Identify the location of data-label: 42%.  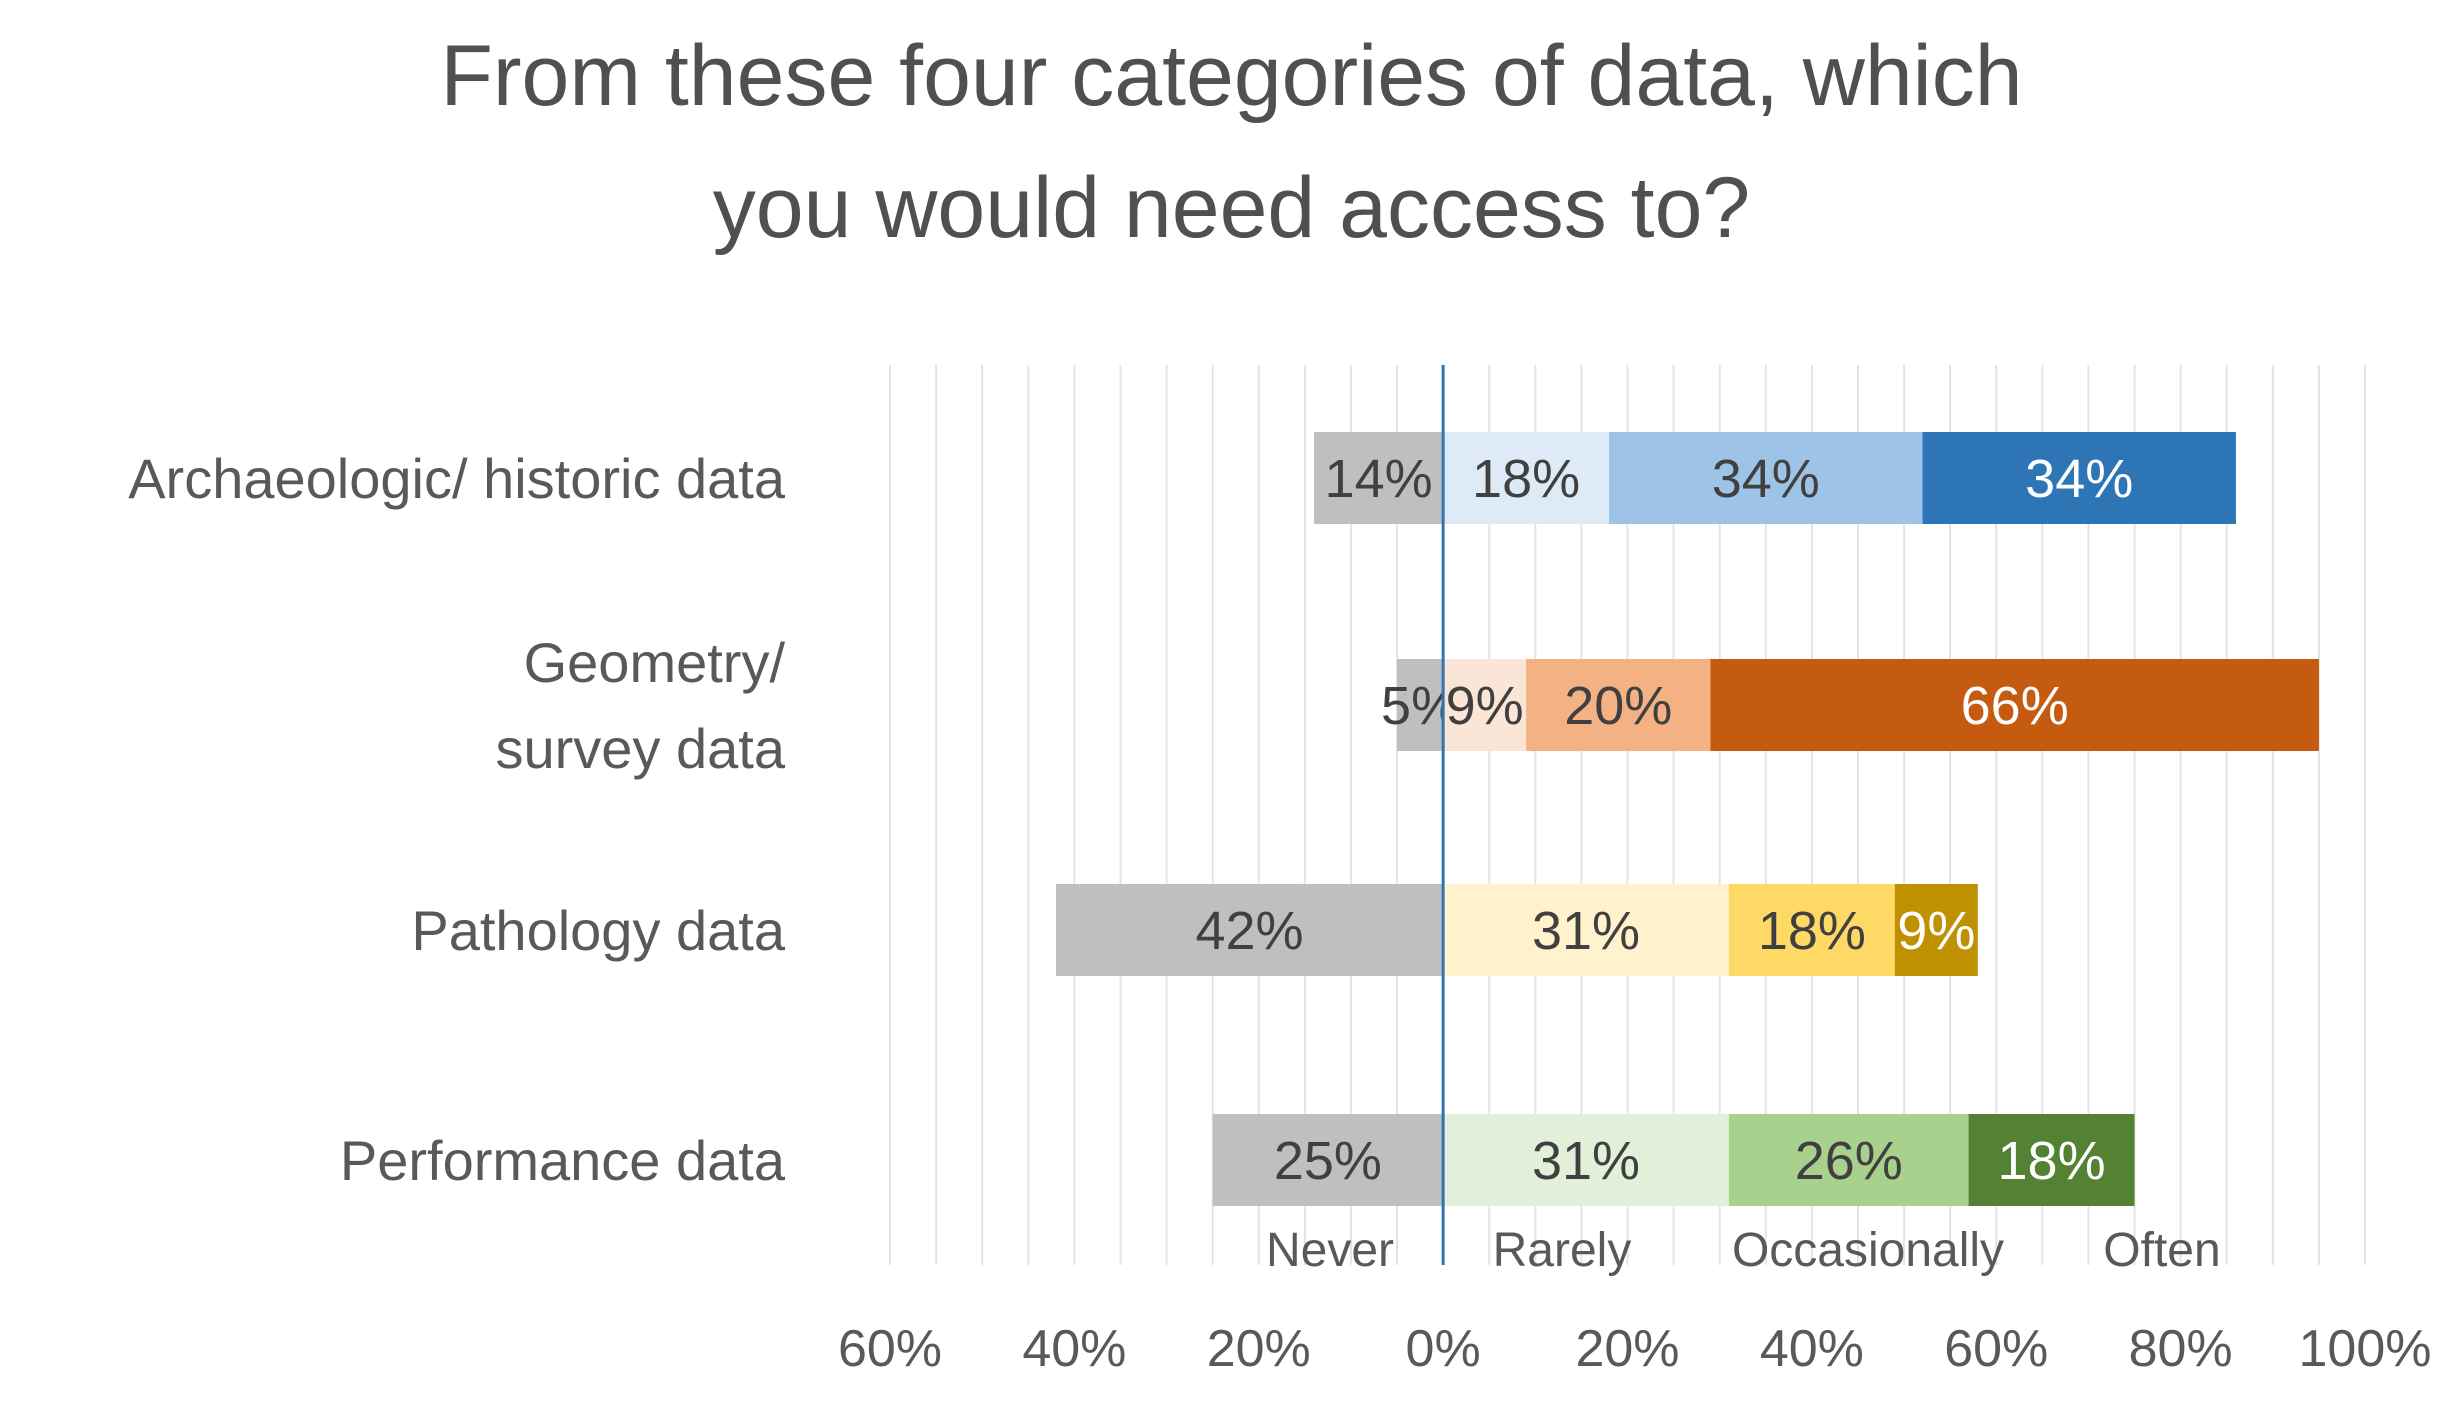
(1249, 931).